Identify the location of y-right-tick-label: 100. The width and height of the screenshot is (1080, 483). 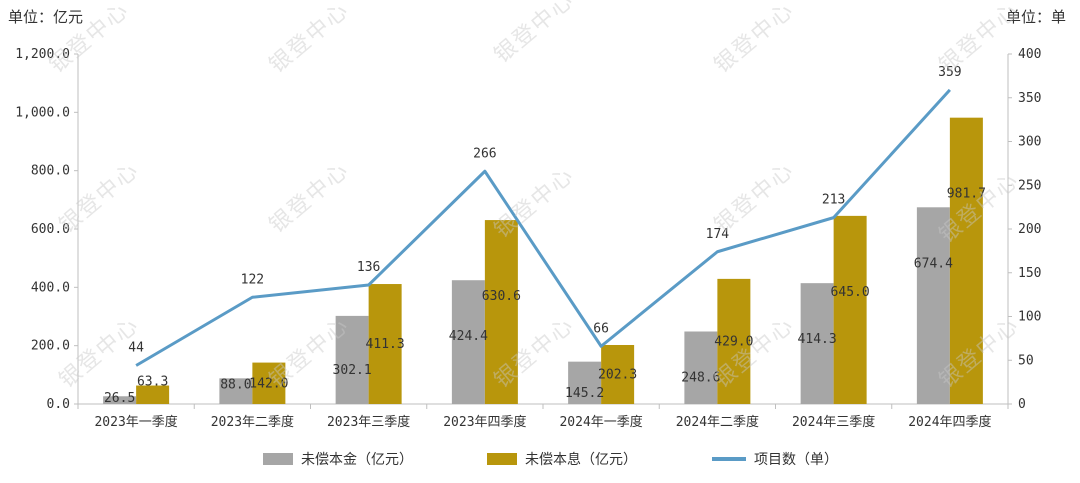
(1029, 317).